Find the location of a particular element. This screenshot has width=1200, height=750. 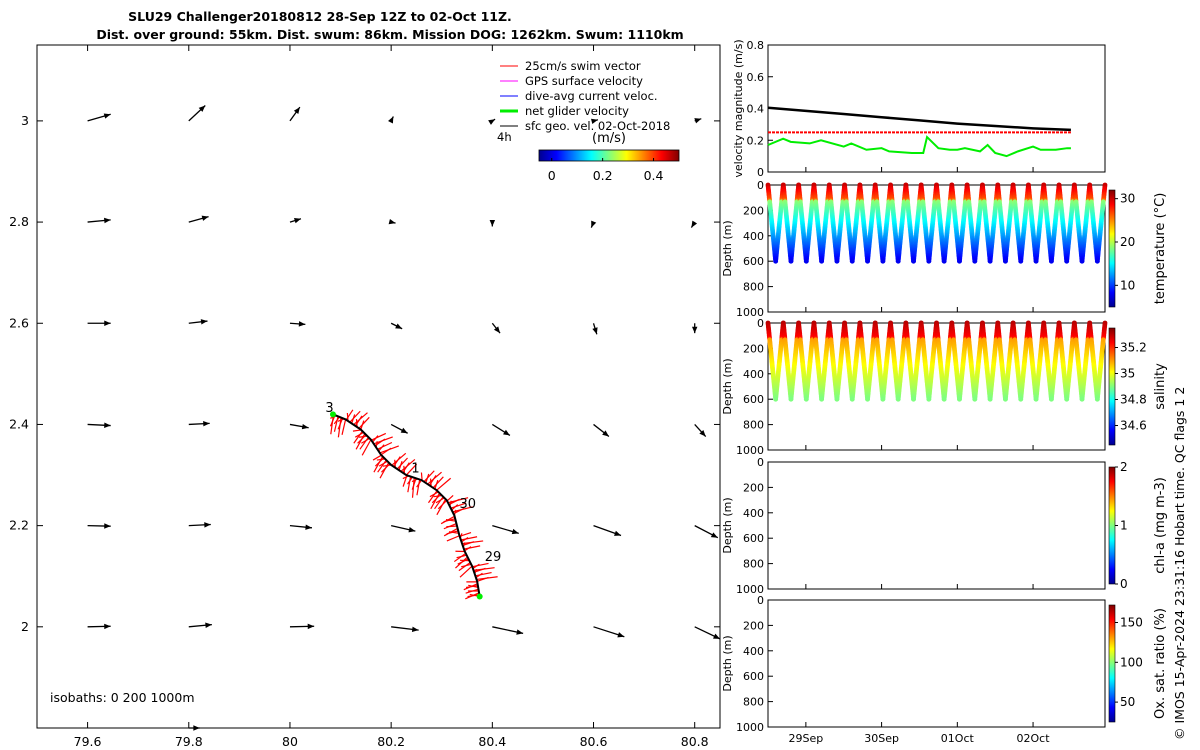

time-tick-label: 02Oct is located at coordinates (1034, 738).